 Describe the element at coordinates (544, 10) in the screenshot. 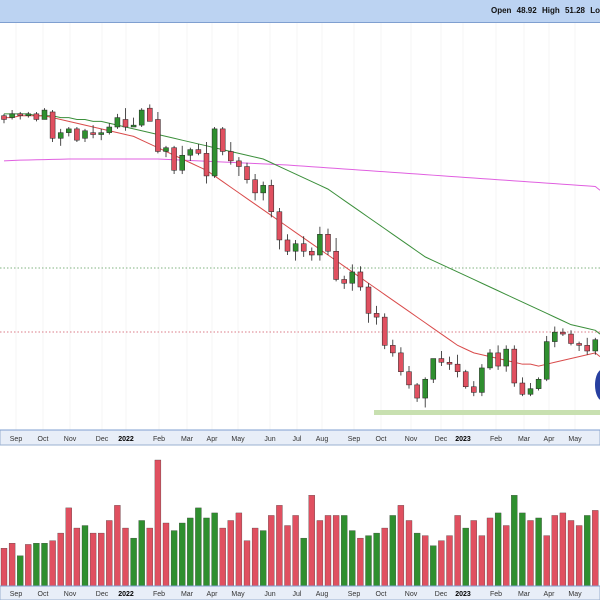

I see `ohlc-readout: Open 48.92 High 51.28 Lo` at that location.